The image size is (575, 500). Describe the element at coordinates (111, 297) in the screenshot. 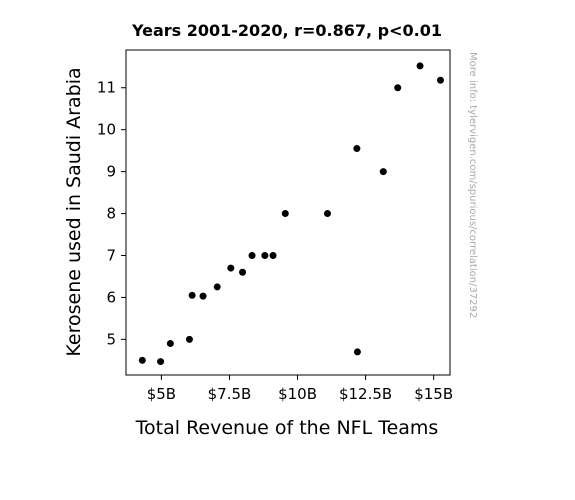

I see `y-tick-label: 6` at that location.